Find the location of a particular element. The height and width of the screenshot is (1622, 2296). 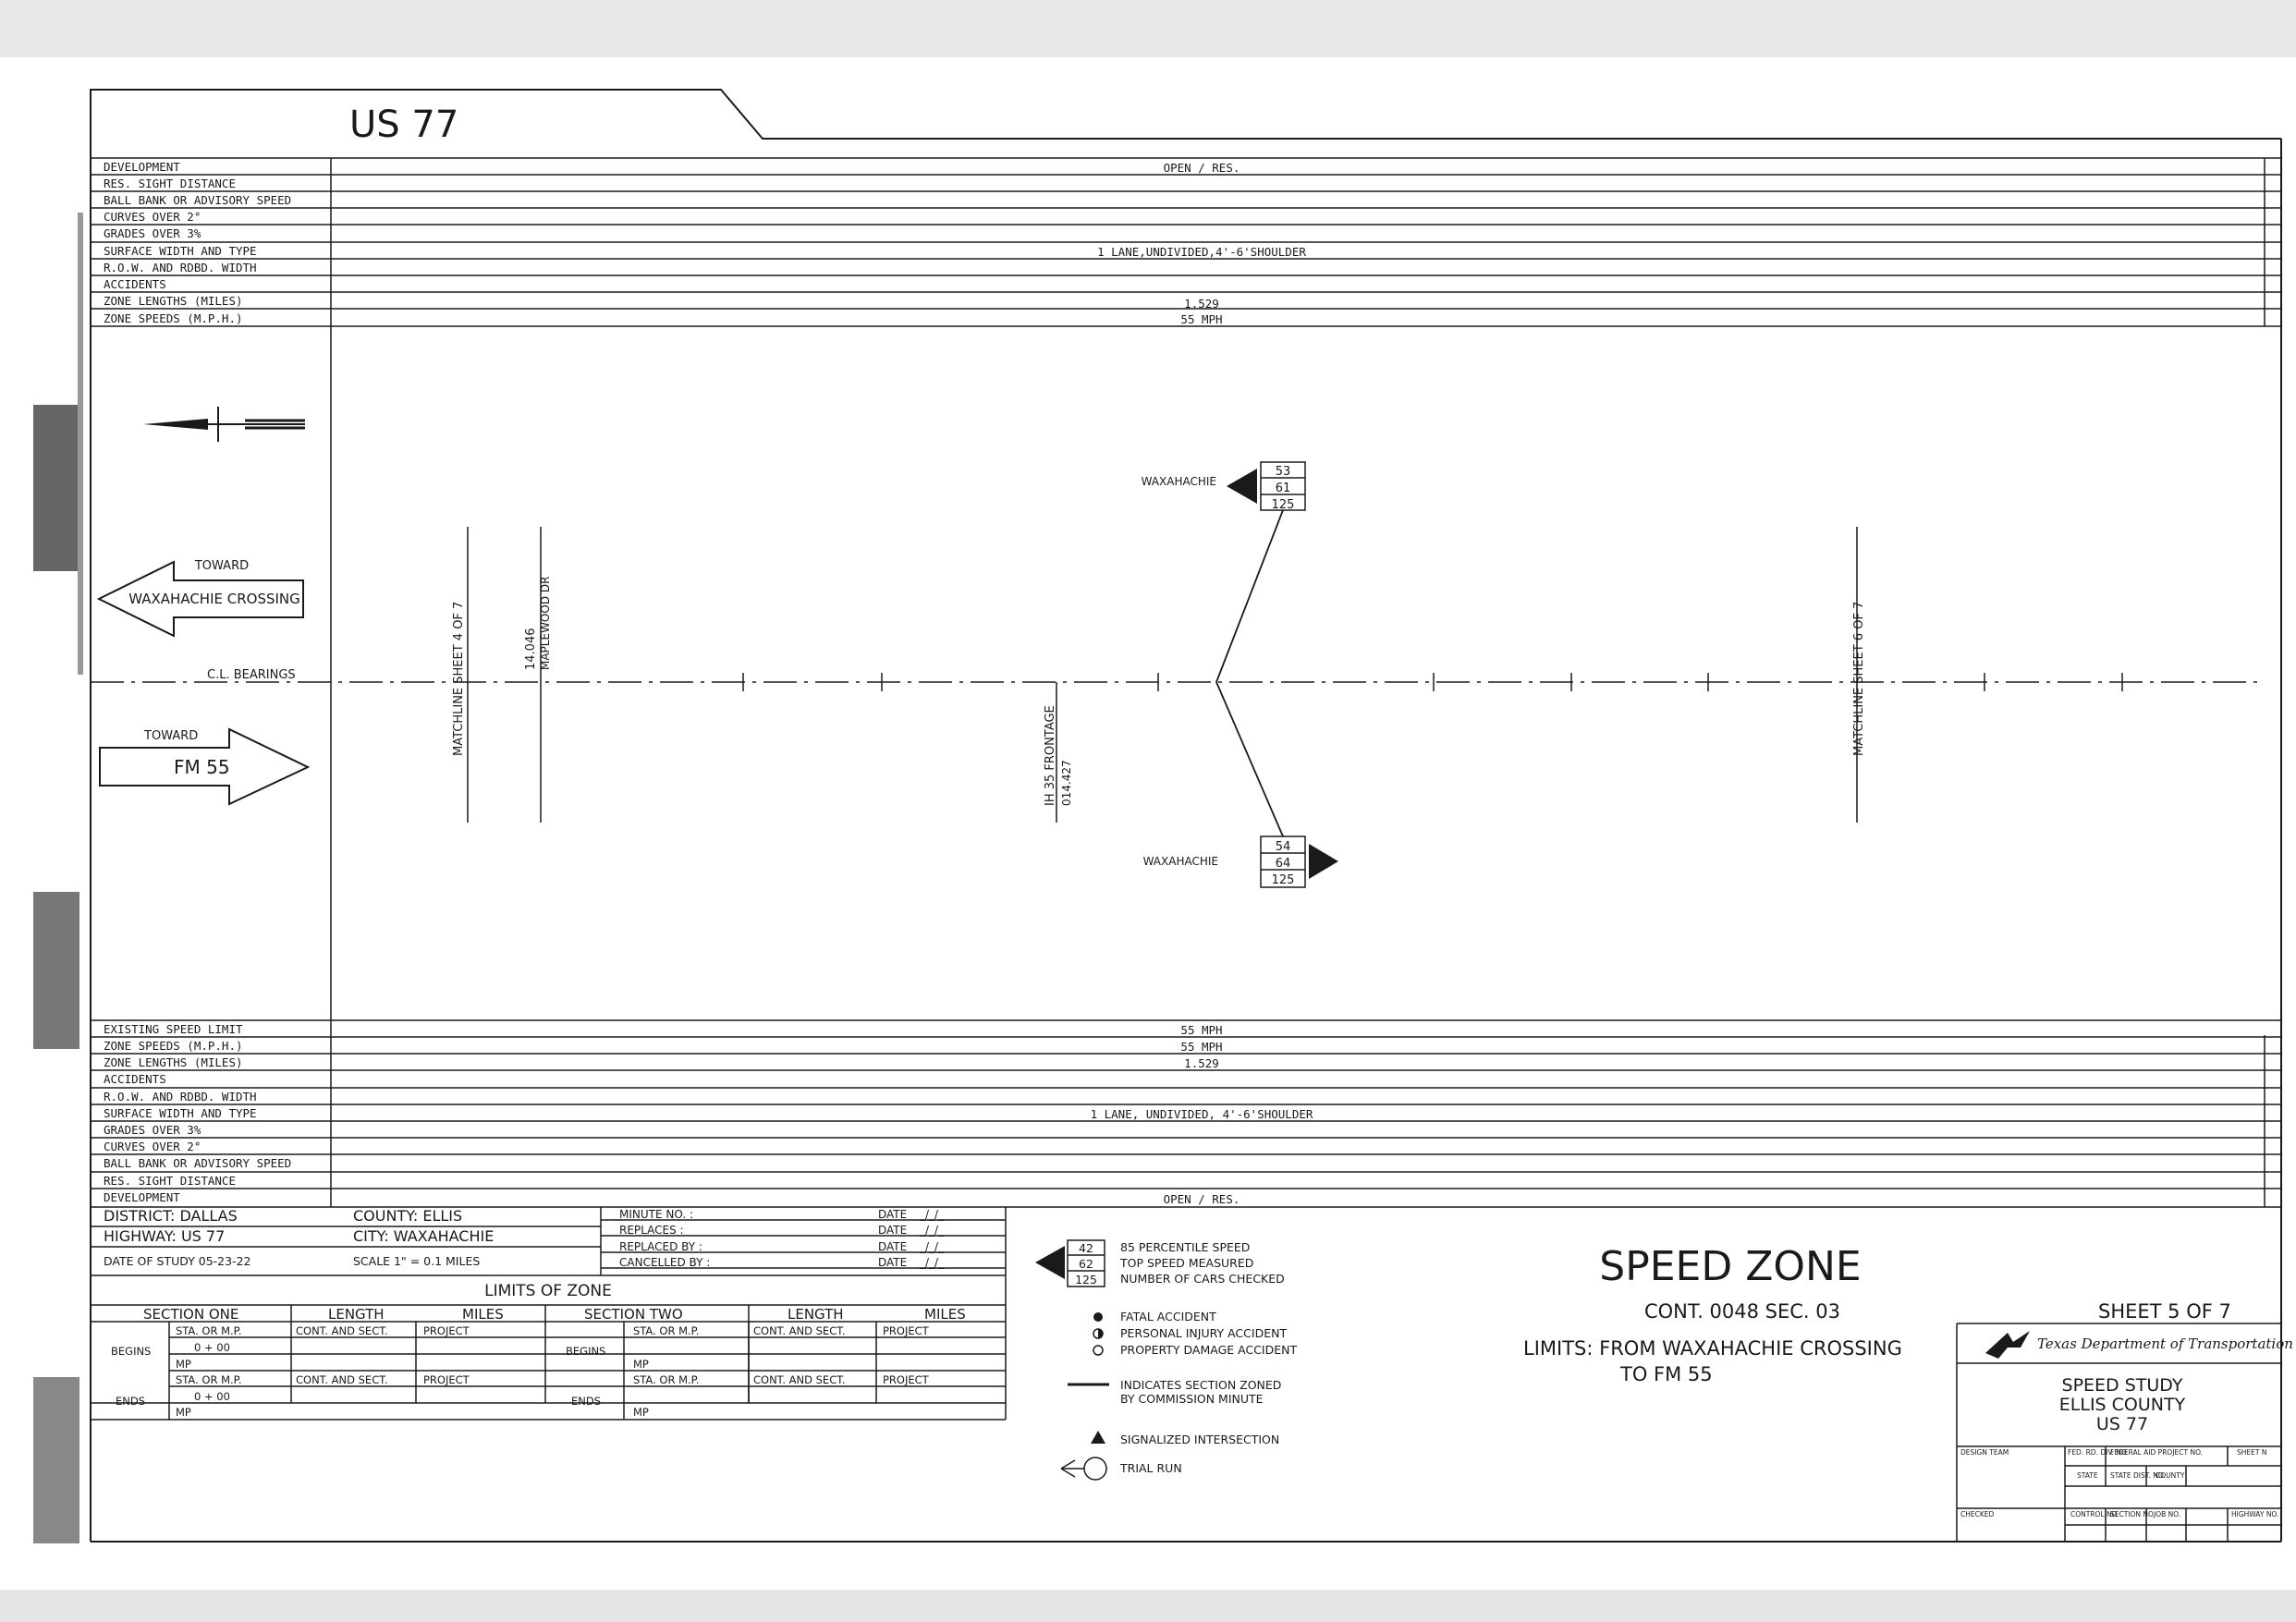

bottom-row-label: ZONE LENGTHS (MILES) is located at coordinates (173, 1062).